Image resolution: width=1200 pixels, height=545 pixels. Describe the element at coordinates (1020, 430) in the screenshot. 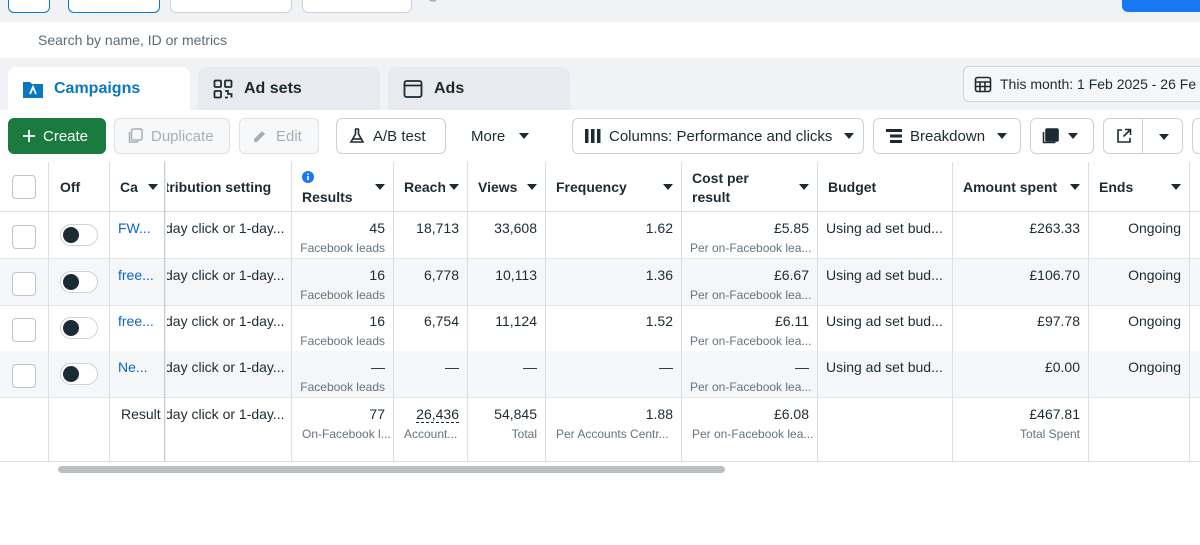

I see `summary-spent-cell: £467.81 Total Spent` at that location.